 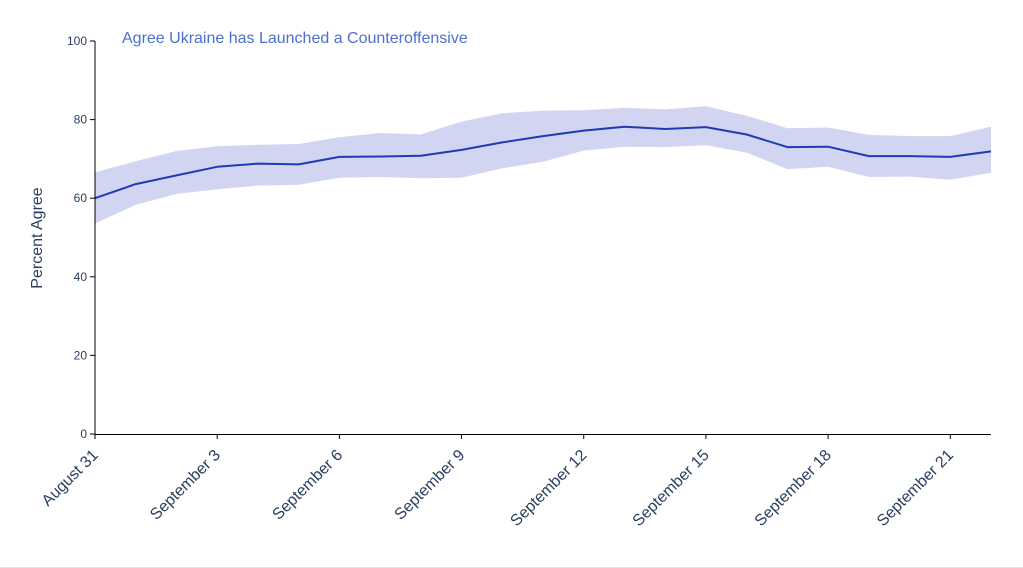 I want to click on x-tick-label: September 12, so click(x=548, y=488).